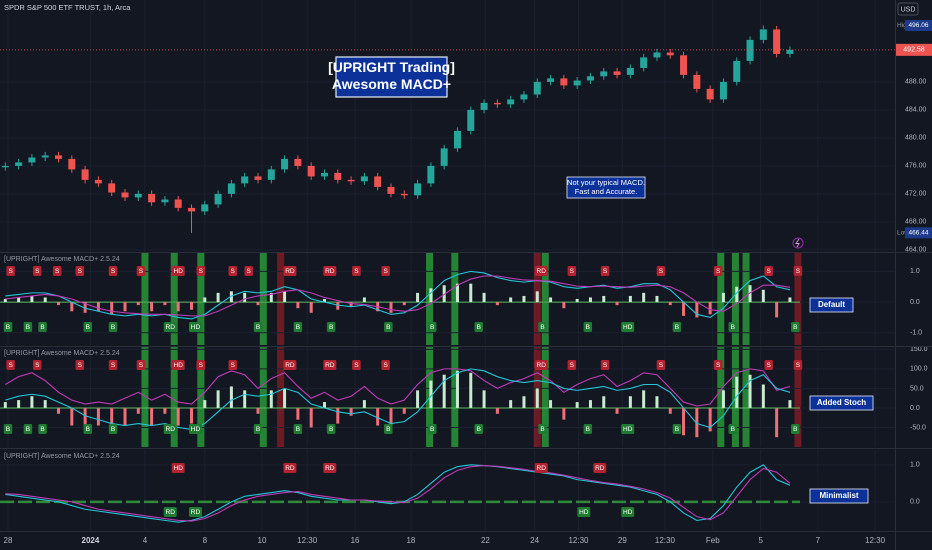 The height and width of the screenshot is (550, 932). What do you see at coordinates (918, 233) in the screenshot?
I see `low_label-box` at bounding box center [918, 233].